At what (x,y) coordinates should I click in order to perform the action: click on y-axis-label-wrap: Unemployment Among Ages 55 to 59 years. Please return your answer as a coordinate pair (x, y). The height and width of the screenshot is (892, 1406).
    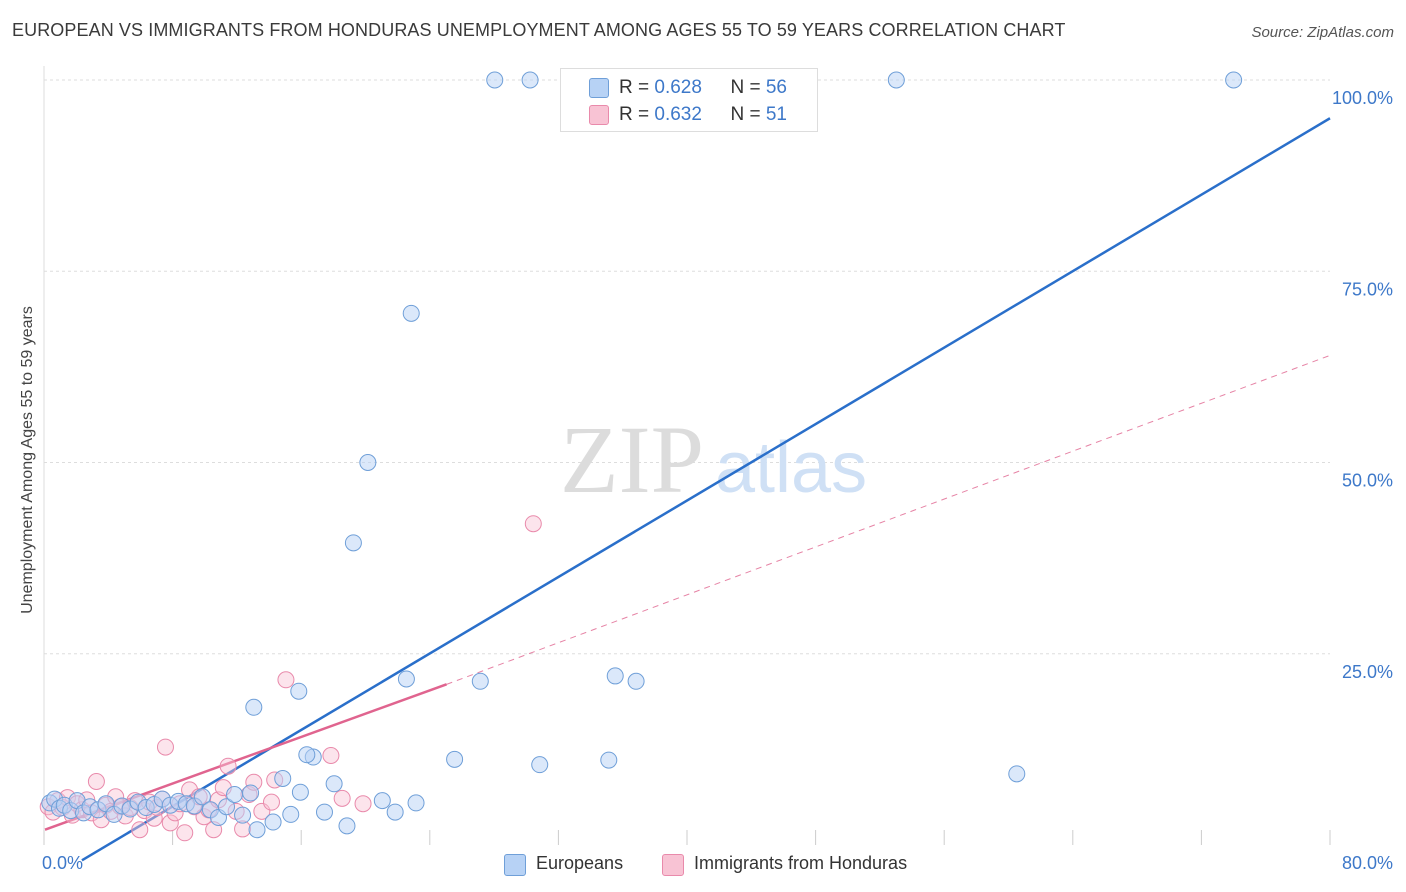
    Looking at the image, I should click on (28, 460).